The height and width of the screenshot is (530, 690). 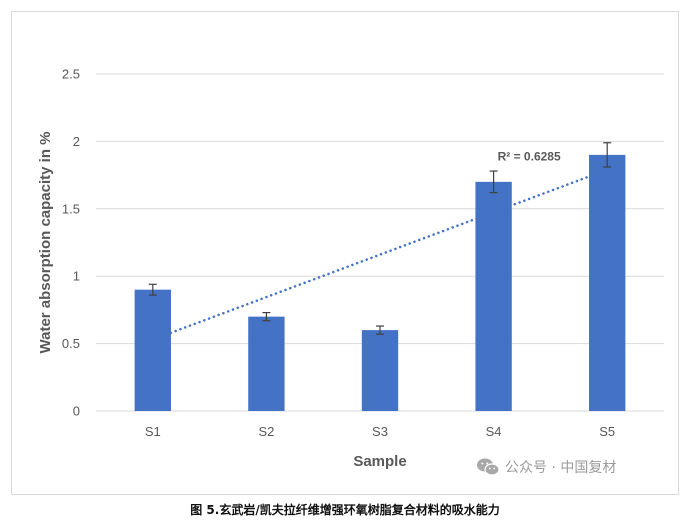 What do you see at coordinates (71, 208) in the screenshot?
I see `y-tick-label: 1.5` at bounding box center [71, 208].